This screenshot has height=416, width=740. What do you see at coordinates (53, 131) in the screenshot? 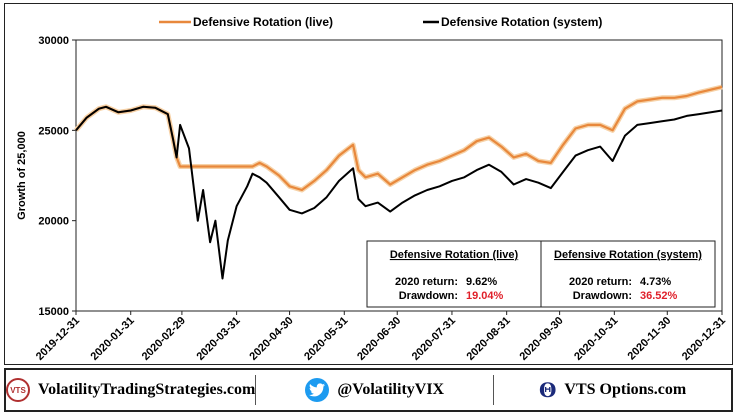
I see `y-tick-label: 25000` at bounding box center [53, 131].